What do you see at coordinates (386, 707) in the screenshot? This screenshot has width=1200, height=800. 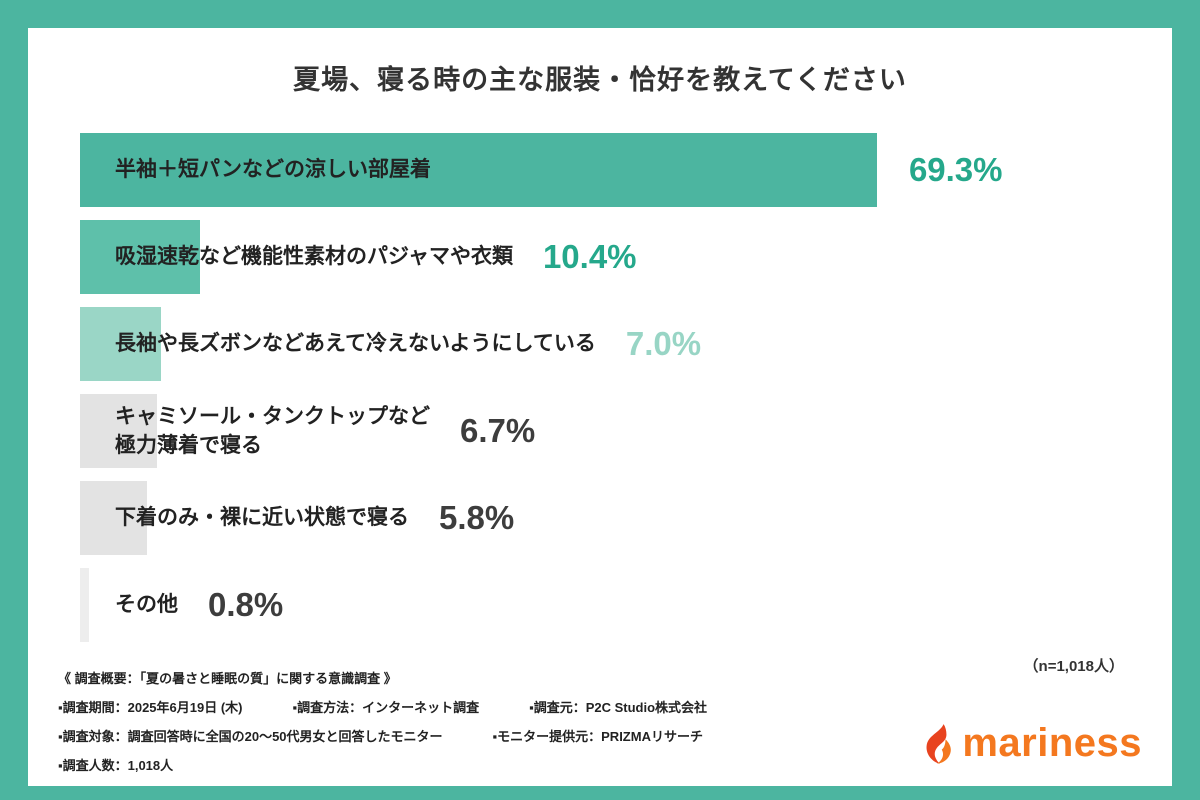 I see `survey-method: ▪調査方法：インターネット調査` at bounding box center [386, 707].